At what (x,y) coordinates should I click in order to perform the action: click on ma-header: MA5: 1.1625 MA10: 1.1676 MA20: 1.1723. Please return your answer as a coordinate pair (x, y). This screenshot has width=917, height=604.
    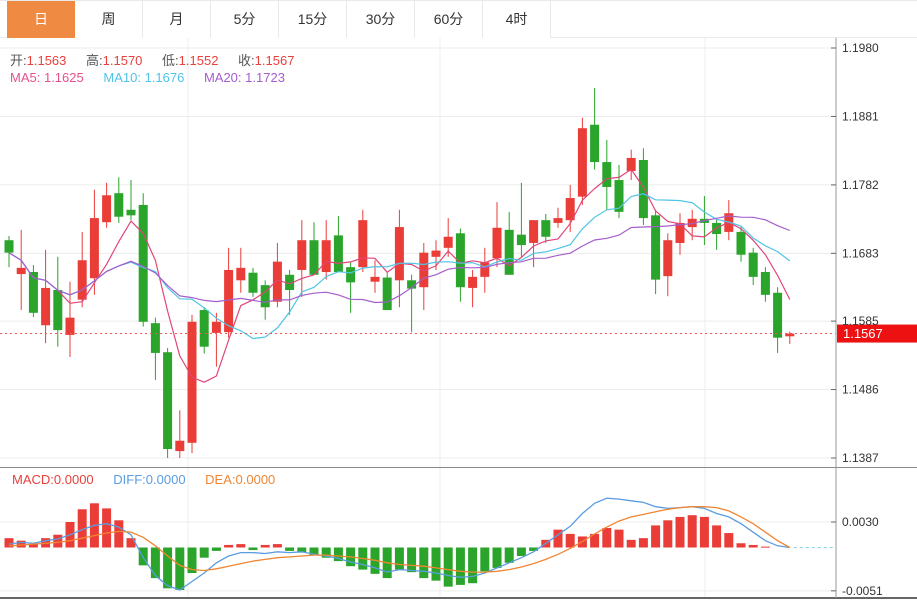
    Looking at the image, I should click on (155, 77).